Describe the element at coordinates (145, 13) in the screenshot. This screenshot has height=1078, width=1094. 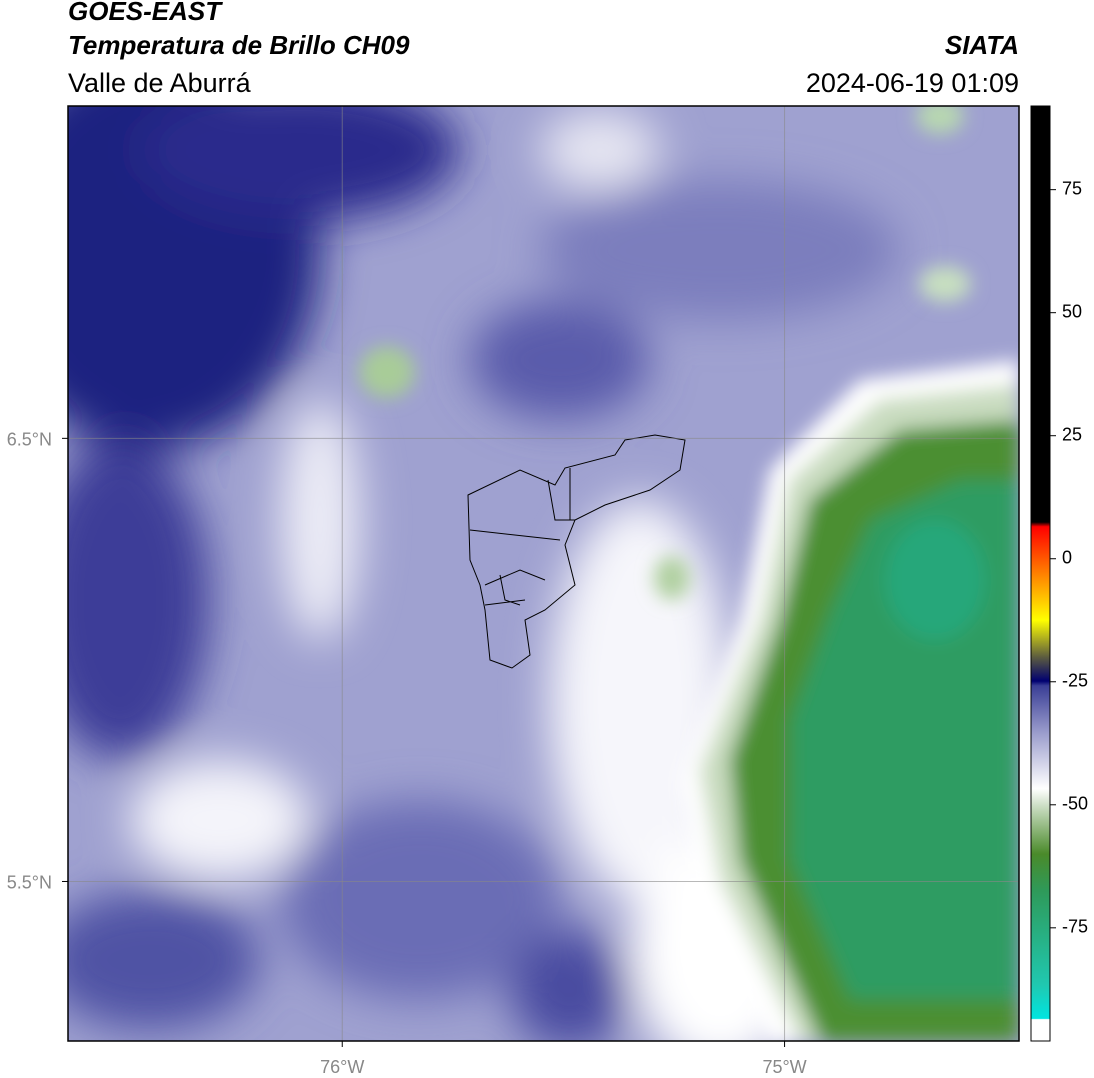
I see `satellite: GOES-EAST` at that location.